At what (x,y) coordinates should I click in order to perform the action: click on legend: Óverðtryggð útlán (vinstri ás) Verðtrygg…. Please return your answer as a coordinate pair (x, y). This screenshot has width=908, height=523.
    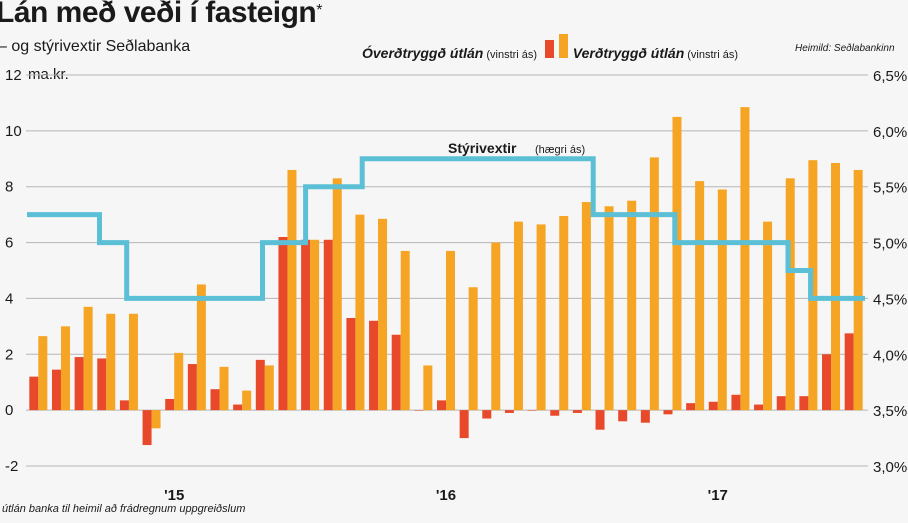
    Looking at the image, I should click on (552, 47).